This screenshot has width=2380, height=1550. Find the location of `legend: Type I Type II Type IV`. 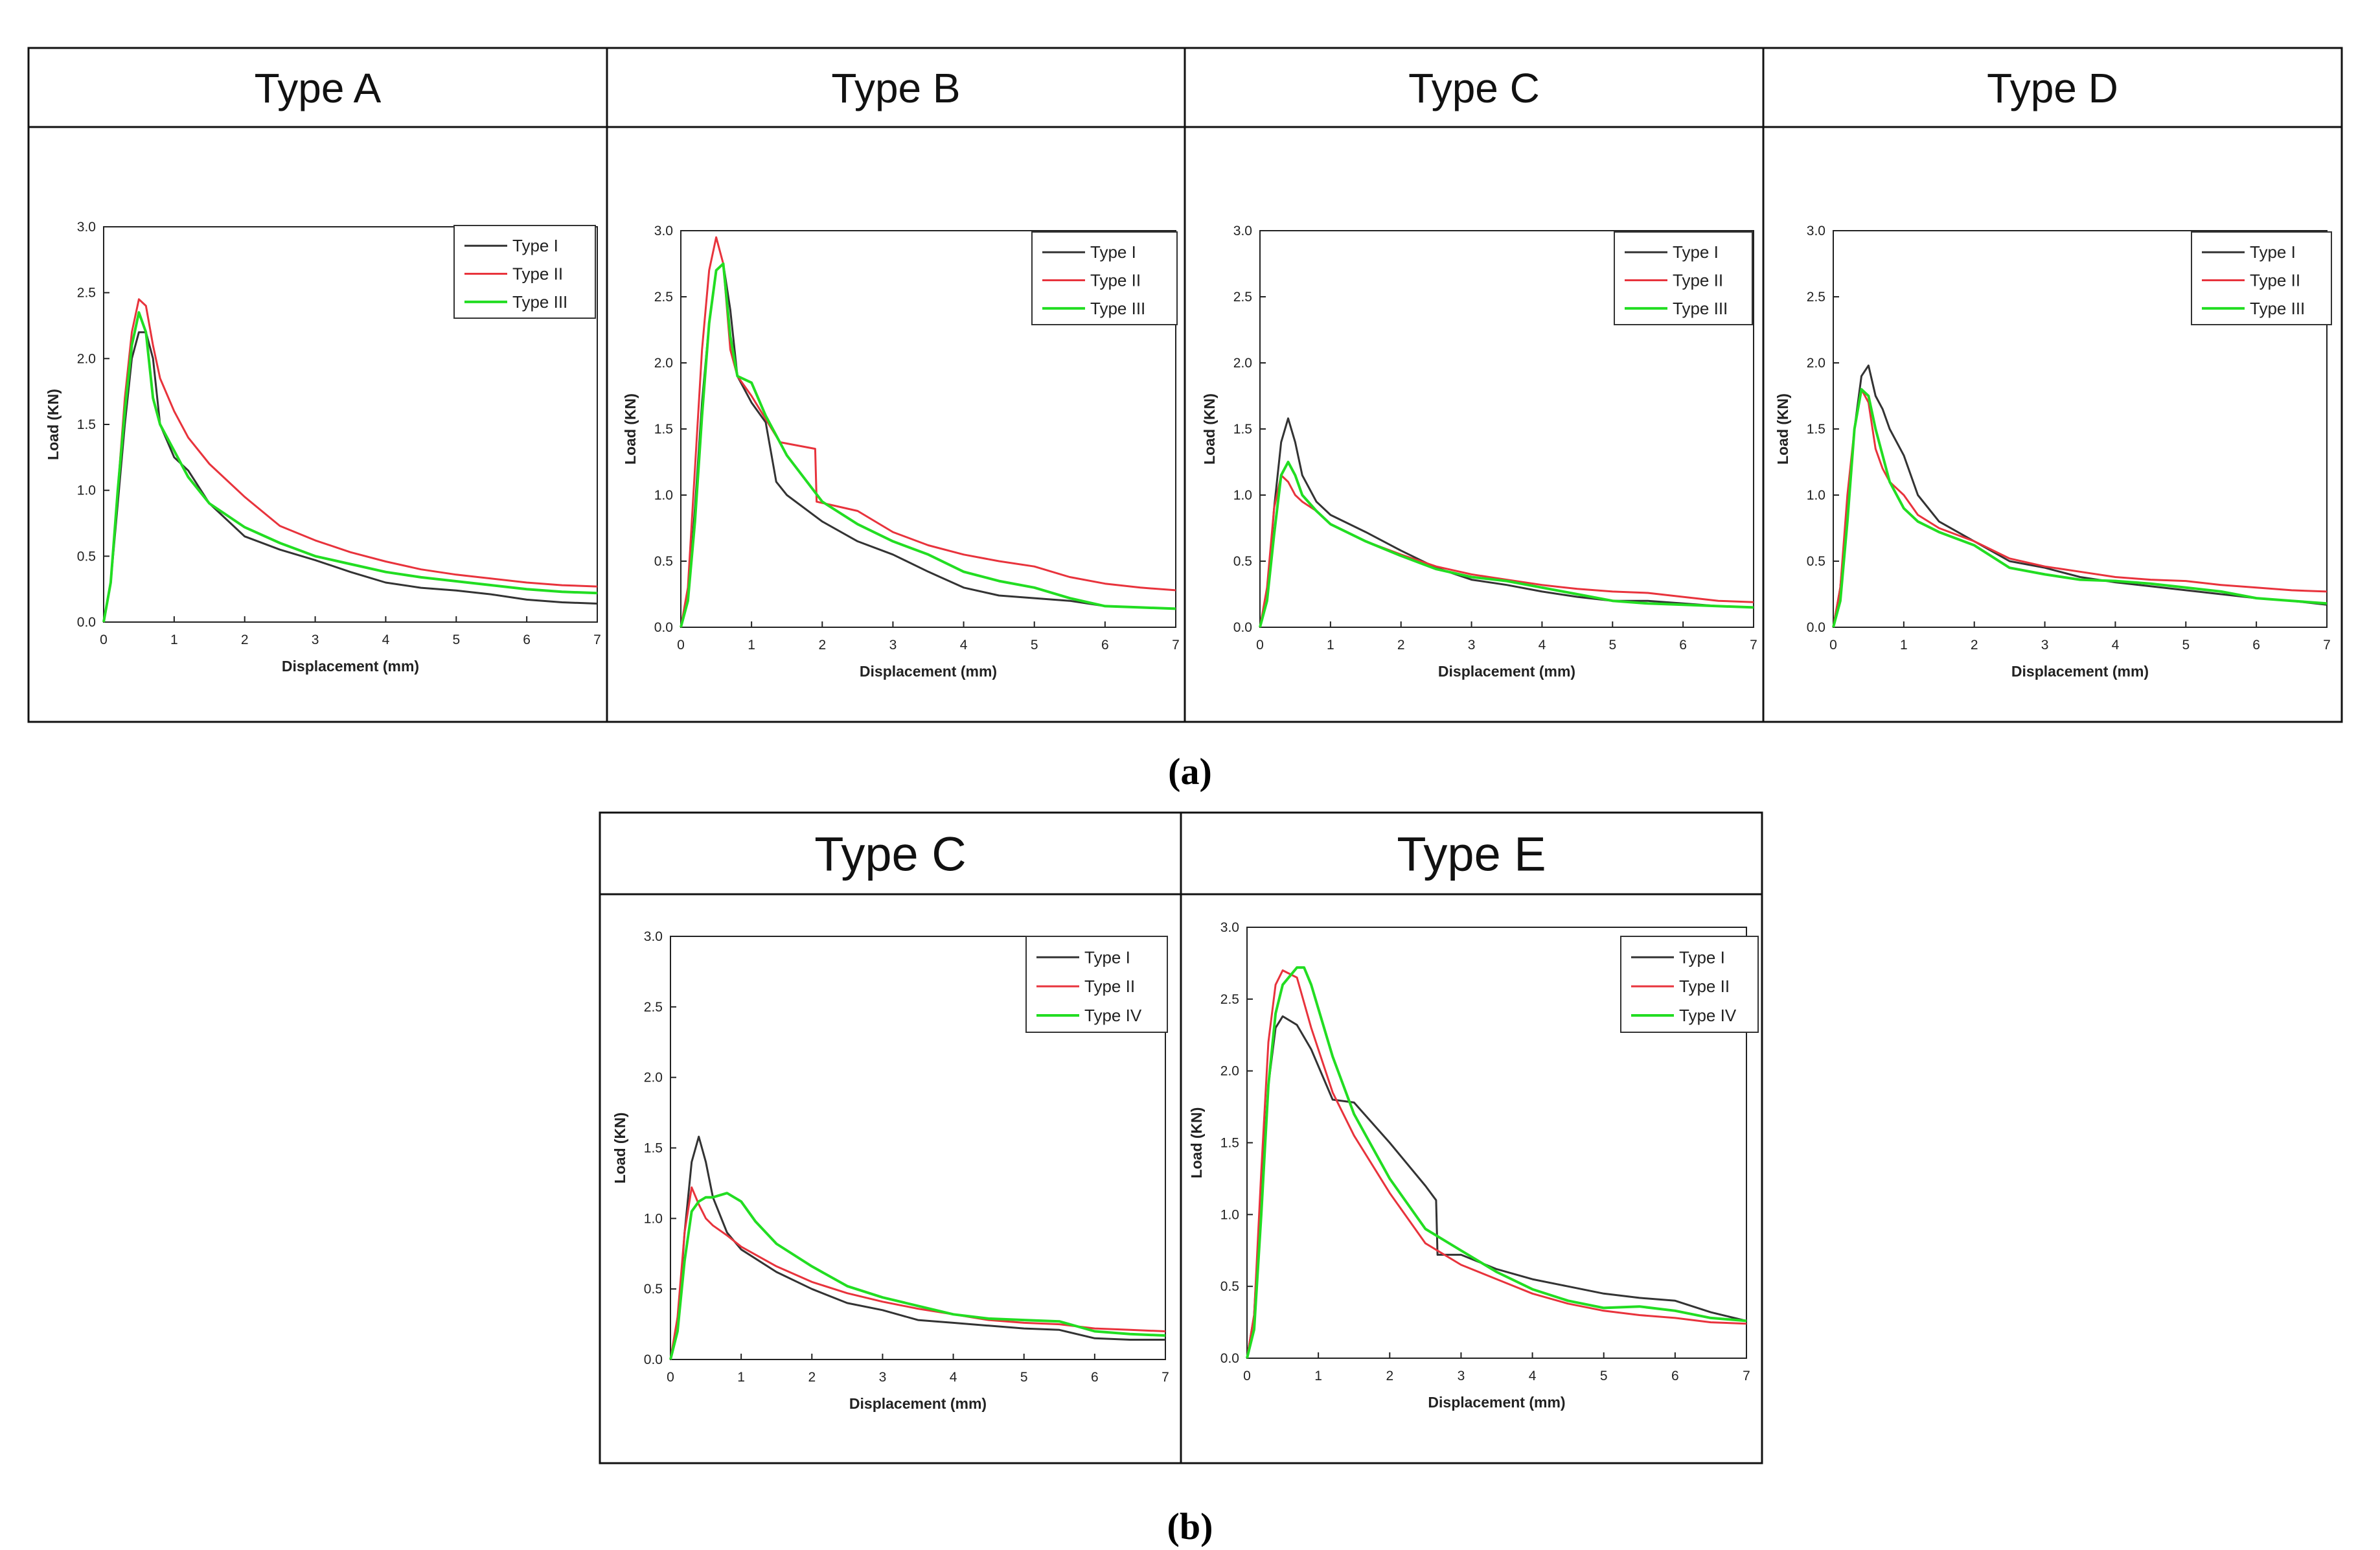

legend: Type I Type II Type IV is located at coordinates (1689, 984).